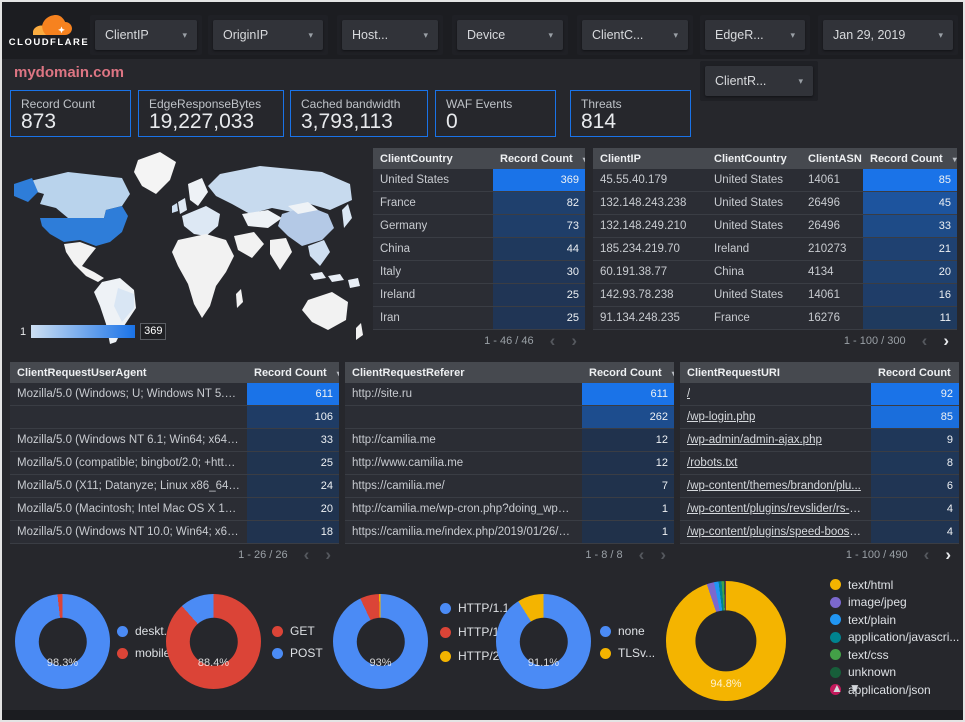  Describe the element at coordinates (888, 35) in the screenshot. I see `date-range-filter: Jan 29, 2019 ▾` at that location.